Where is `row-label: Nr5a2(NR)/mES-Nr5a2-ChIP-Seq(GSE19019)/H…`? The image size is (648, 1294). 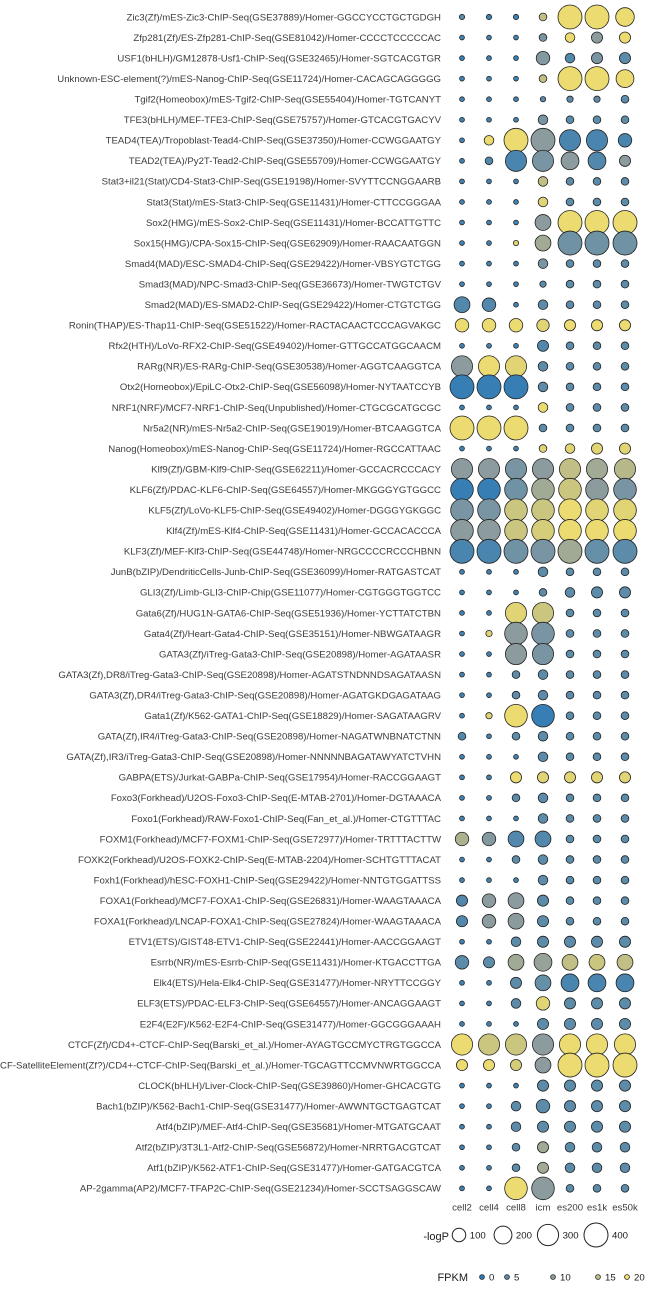
row-label: Nr5a2(NR)/mES-Nr5a2-ChIP-Seq(GSE19019)/H… is located at coordinates (292, 428).